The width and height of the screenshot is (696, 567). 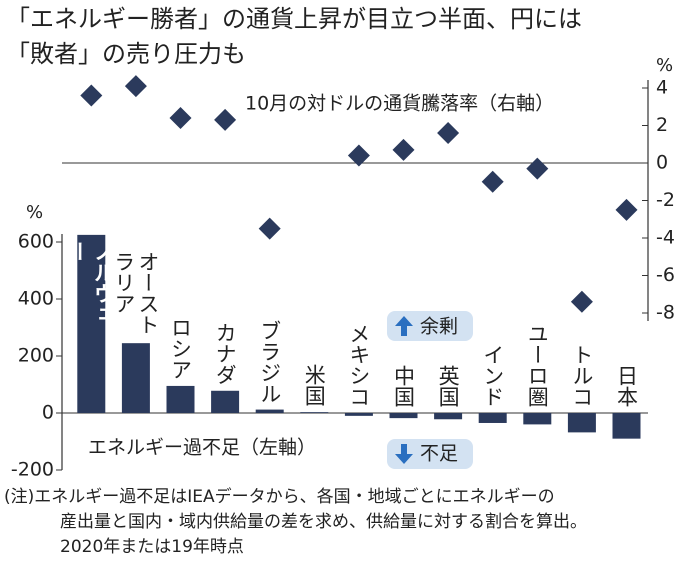 I want to click on x-tick-label: ブラジル, so click(x=269, y=361).